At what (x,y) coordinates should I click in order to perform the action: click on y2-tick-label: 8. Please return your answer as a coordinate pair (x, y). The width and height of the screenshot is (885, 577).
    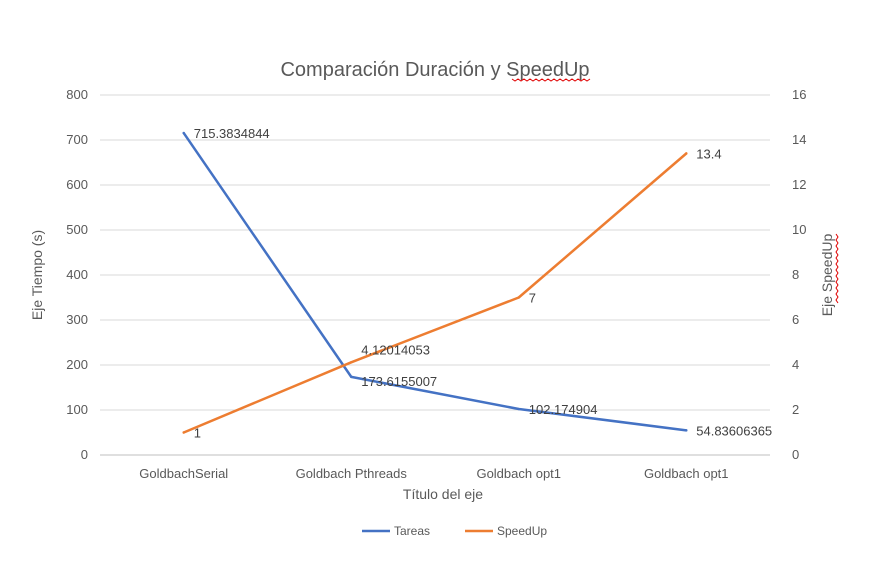
    Looking at the image, I should click on (795, 274).